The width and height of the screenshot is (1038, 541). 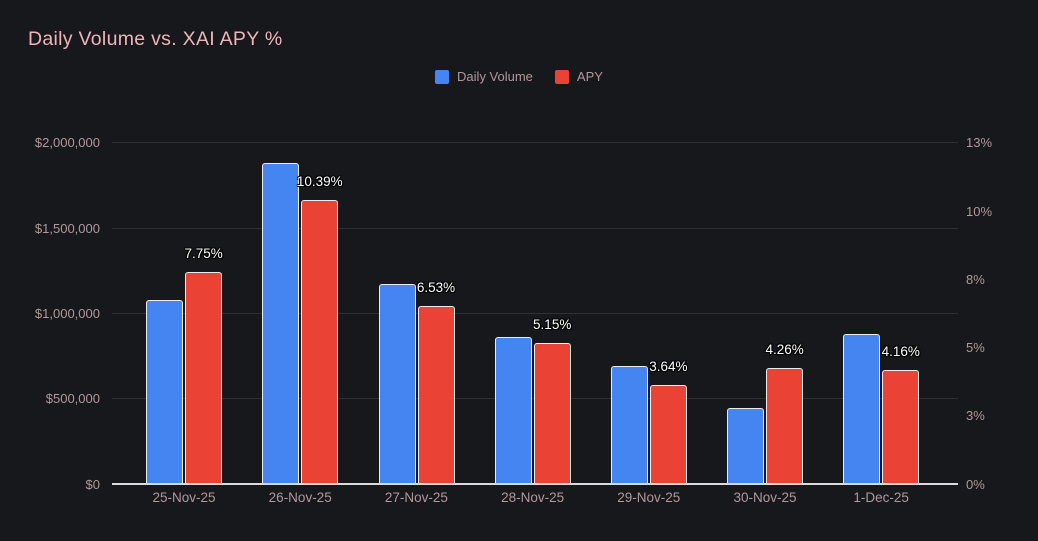 I want to click on x-axis-tick-label: 1-Dec-25, so click(x=881, y=497).